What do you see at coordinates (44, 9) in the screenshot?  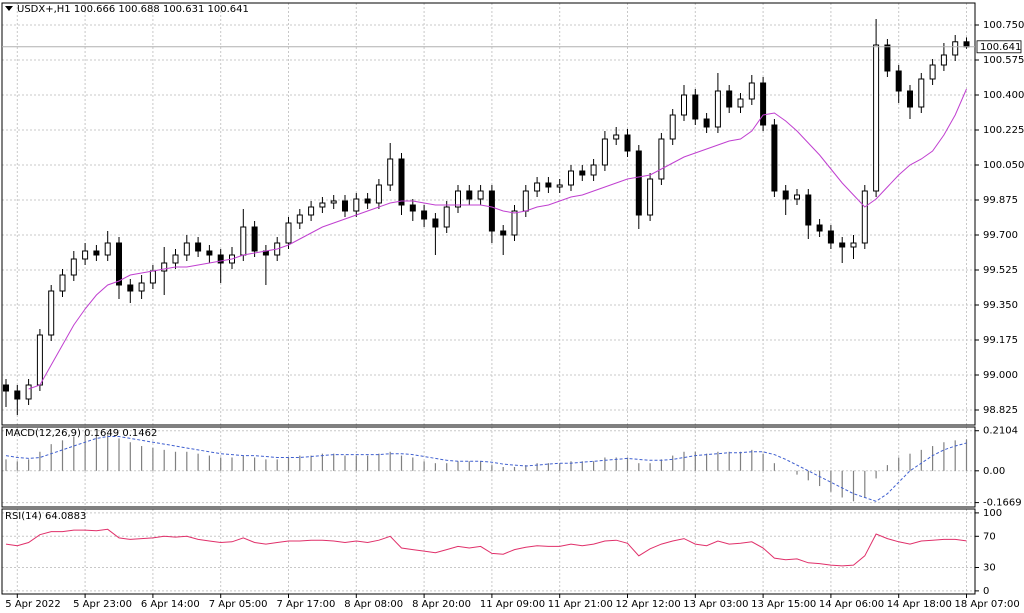 I see `symbol-title: USDX+,H1` at bounding box center [44, 9].